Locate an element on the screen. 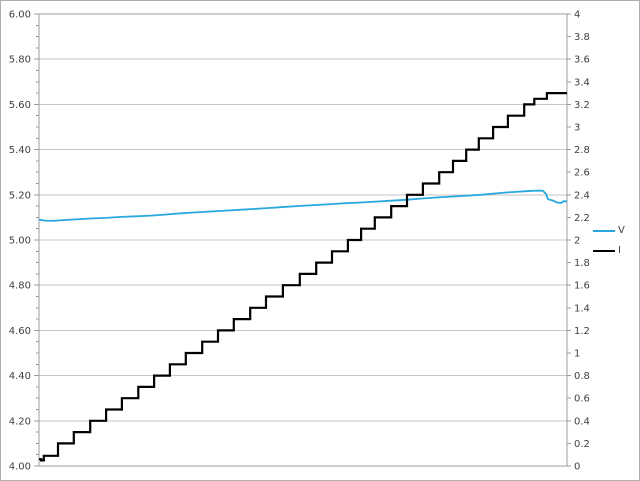  left-axis-tick-label: 4.00 is located at coordinates (20, 467).